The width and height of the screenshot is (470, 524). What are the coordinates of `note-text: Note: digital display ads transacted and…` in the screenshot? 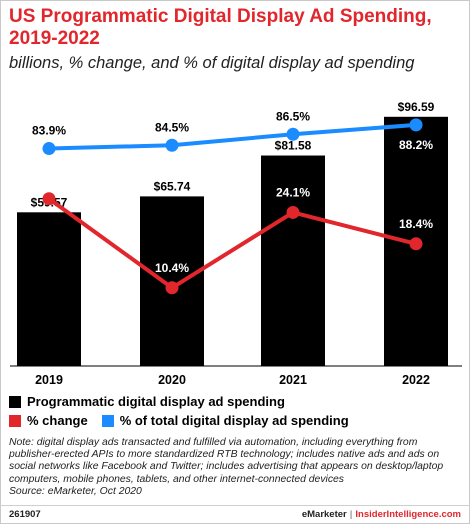 It's located at (226, 461).